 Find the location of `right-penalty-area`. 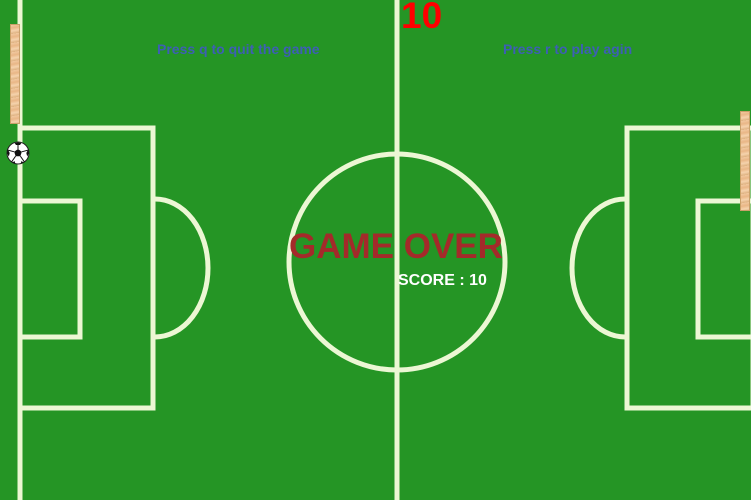

right-penalty-area is located at coordinates (687, 268).